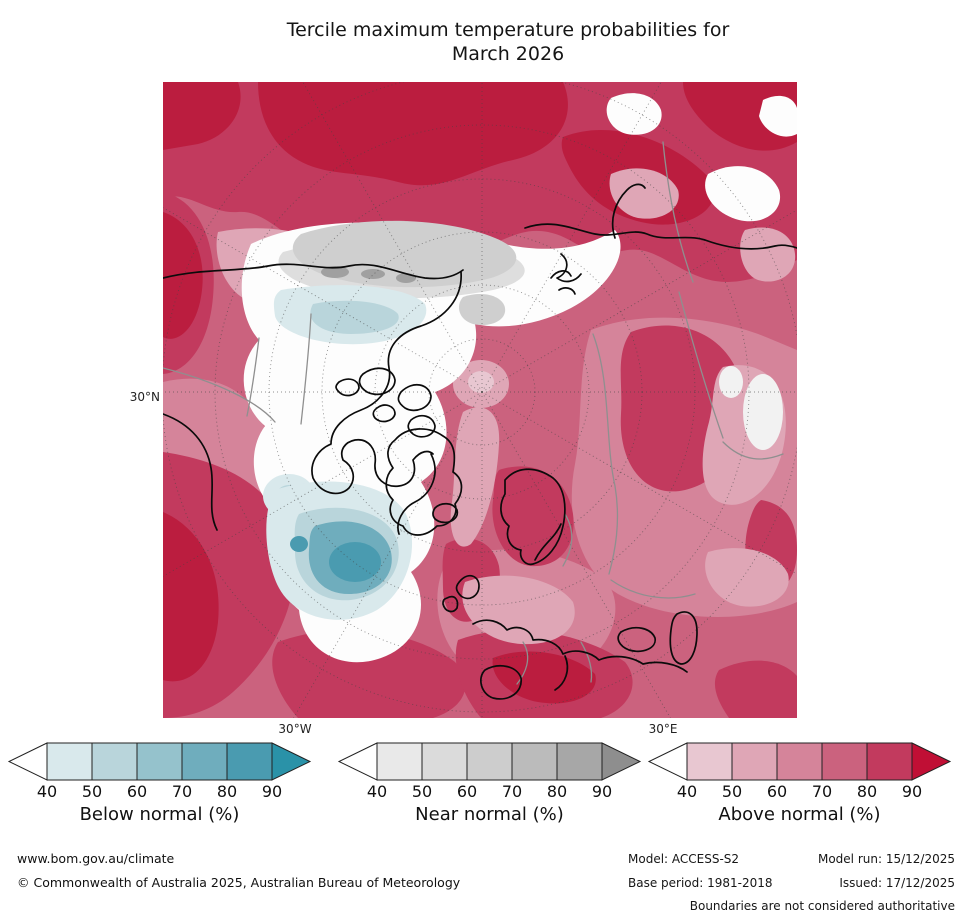 Image resolution: width=965 pixels, height=919 pixels. Describe the element at coordinates (339, 550) in the screenshot. I see `teal-blob-south-of-greenland` at that location.